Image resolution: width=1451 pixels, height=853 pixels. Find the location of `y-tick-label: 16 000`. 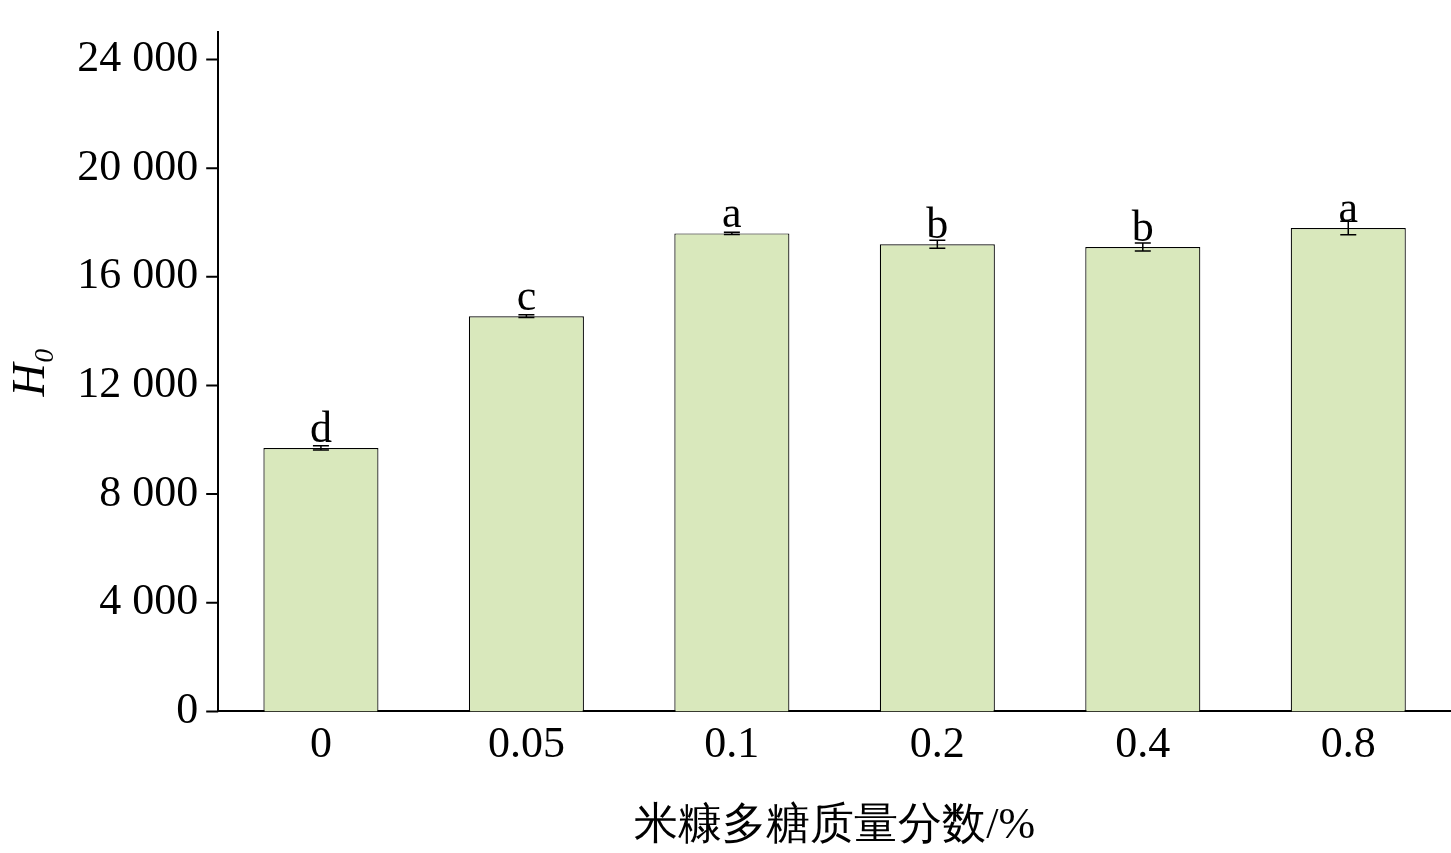

y-tick-label: 16 000 is located at coordinates (138, 274).